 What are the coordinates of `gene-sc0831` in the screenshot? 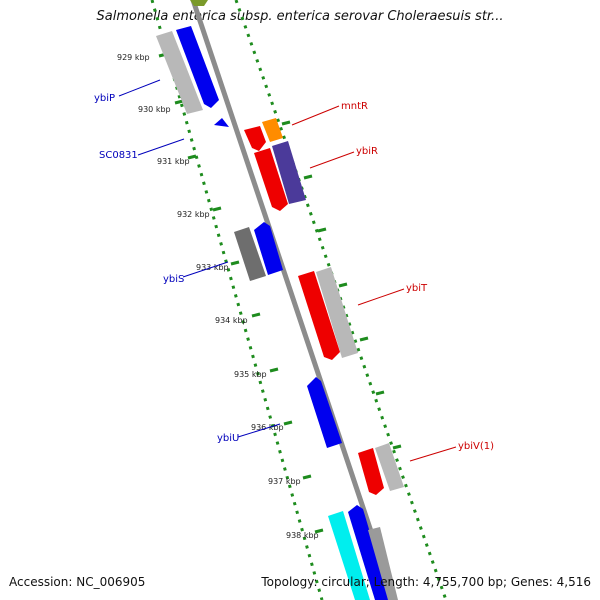 It's located at (221, 122).